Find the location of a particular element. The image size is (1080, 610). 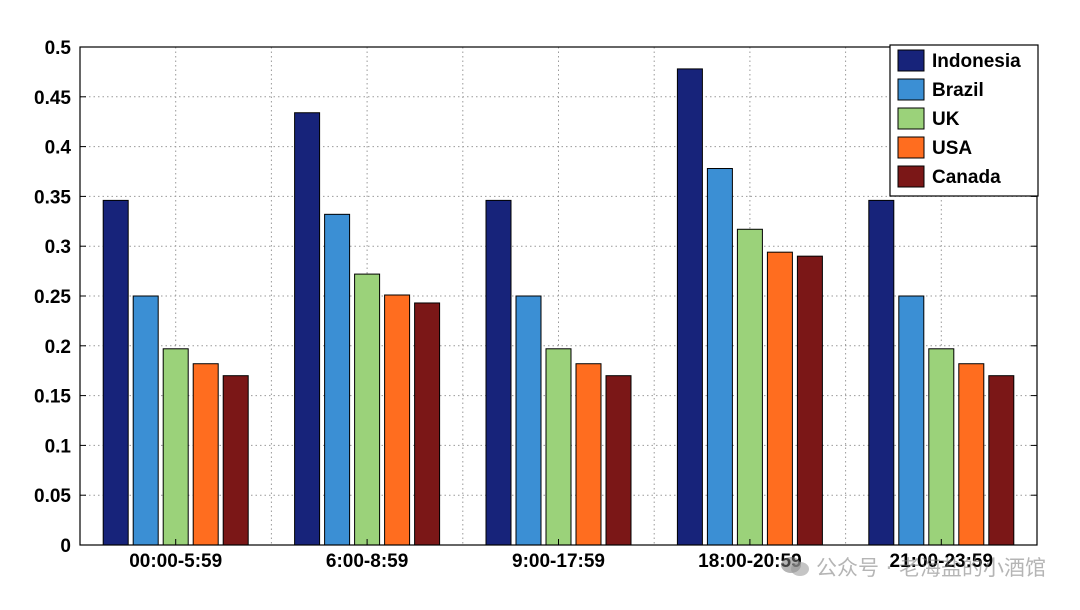

x-tick-label: 6:00-8:59 is located at coordinates (367, 561).